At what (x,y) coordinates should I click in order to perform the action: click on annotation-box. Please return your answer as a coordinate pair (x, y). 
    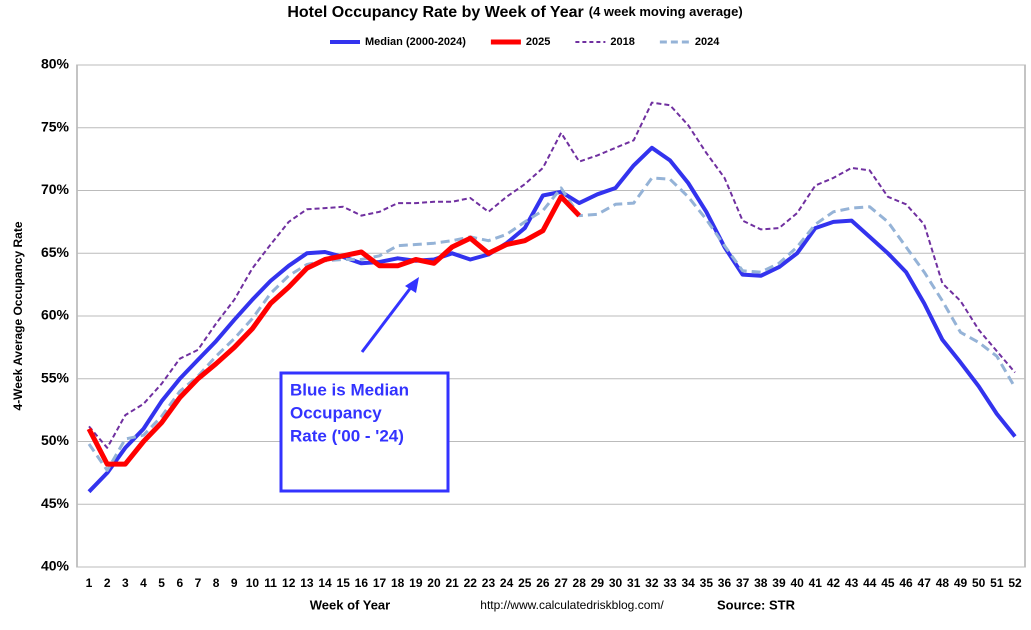
    Looking at the image, I should click on (364, 432).